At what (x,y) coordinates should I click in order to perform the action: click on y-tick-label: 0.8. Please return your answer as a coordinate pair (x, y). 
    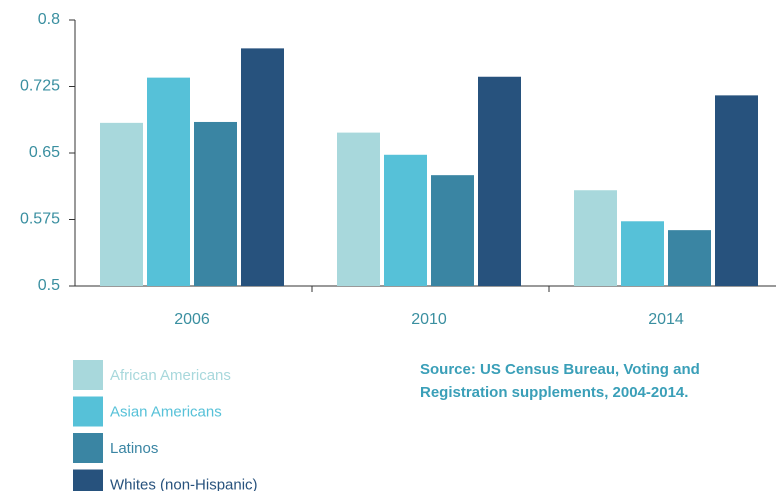
    Looking at the image, I should click on (49, 19).